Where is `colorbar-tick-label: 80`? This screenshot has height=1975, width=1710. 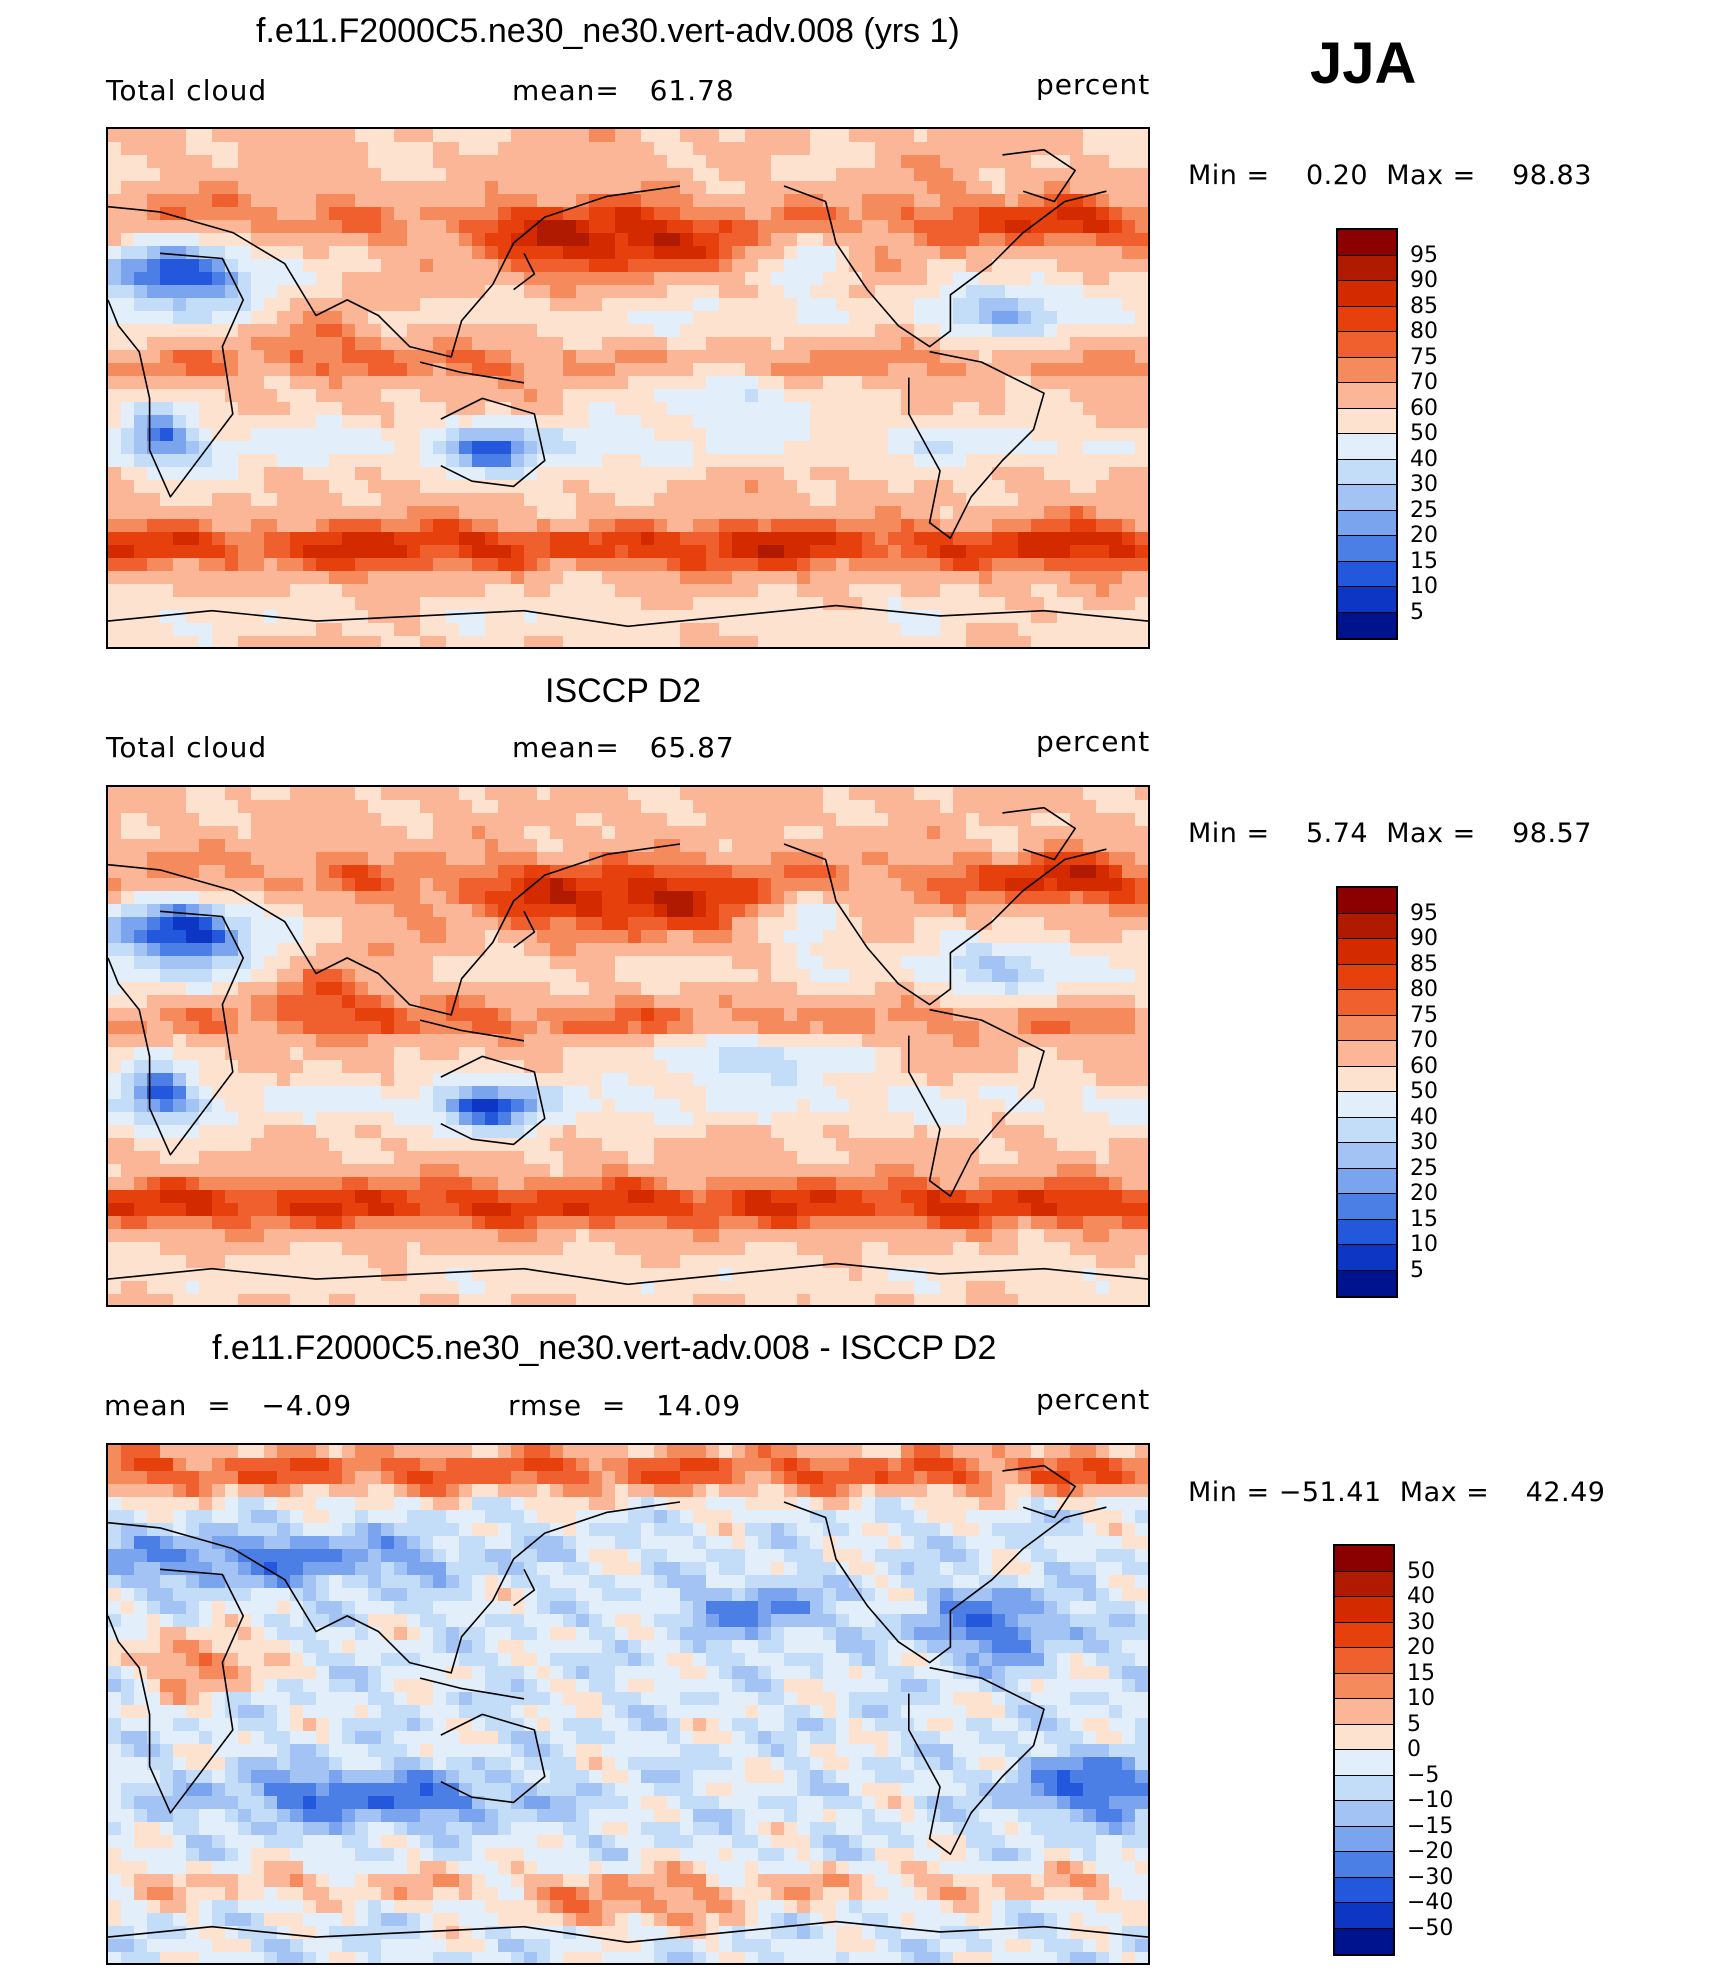
colorbar-tick-label: 80 is located at coordinates (1424, 331).